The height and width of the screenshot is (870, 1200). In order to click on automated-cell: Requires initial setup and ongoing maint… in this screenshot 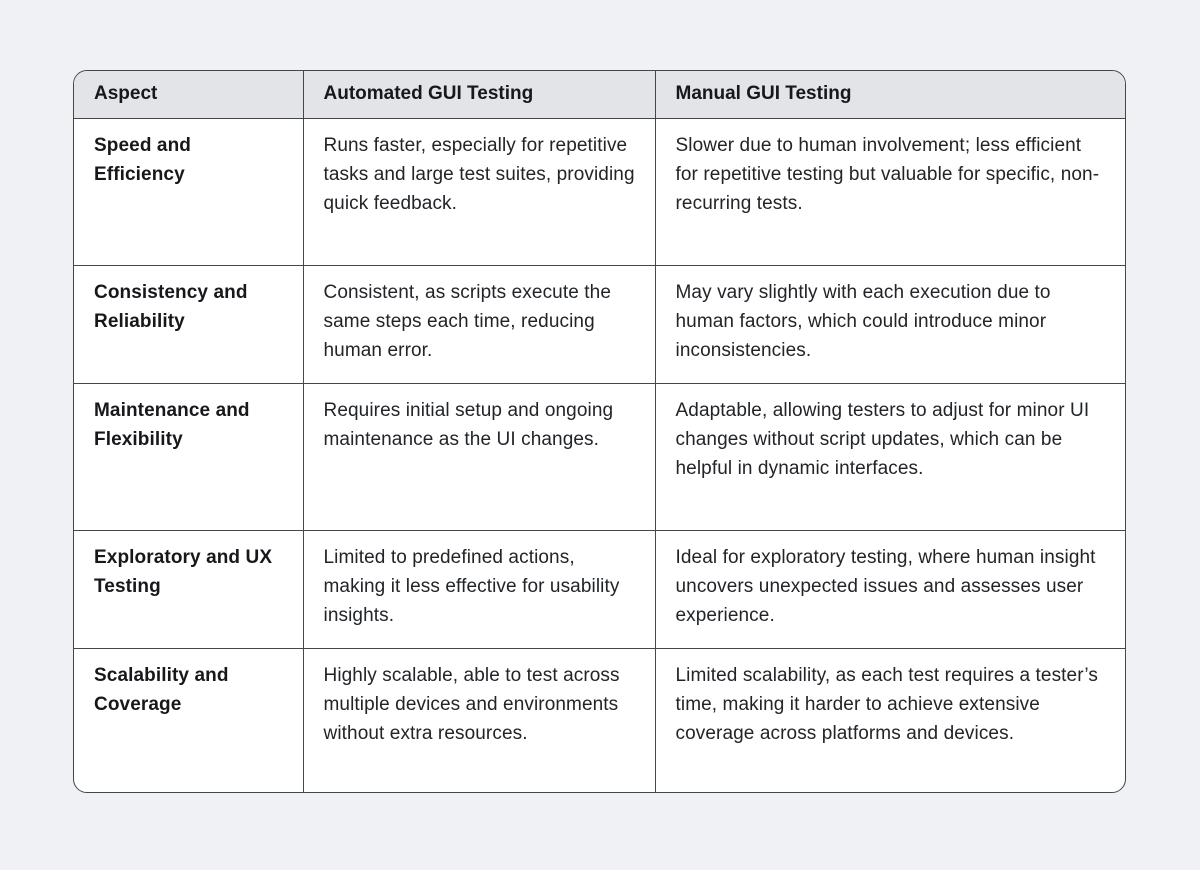, I will do `click(479, 457)`.